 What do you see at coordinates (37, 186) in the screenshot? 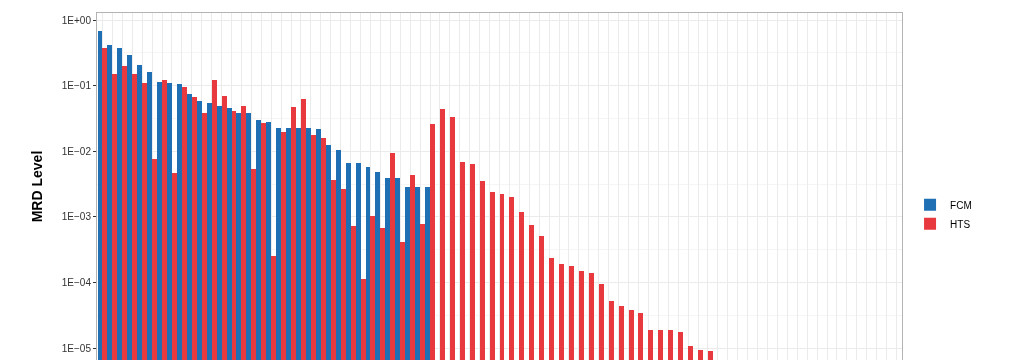
I see `y-axis-title: MRD Level` at bounding box center [37, 186].